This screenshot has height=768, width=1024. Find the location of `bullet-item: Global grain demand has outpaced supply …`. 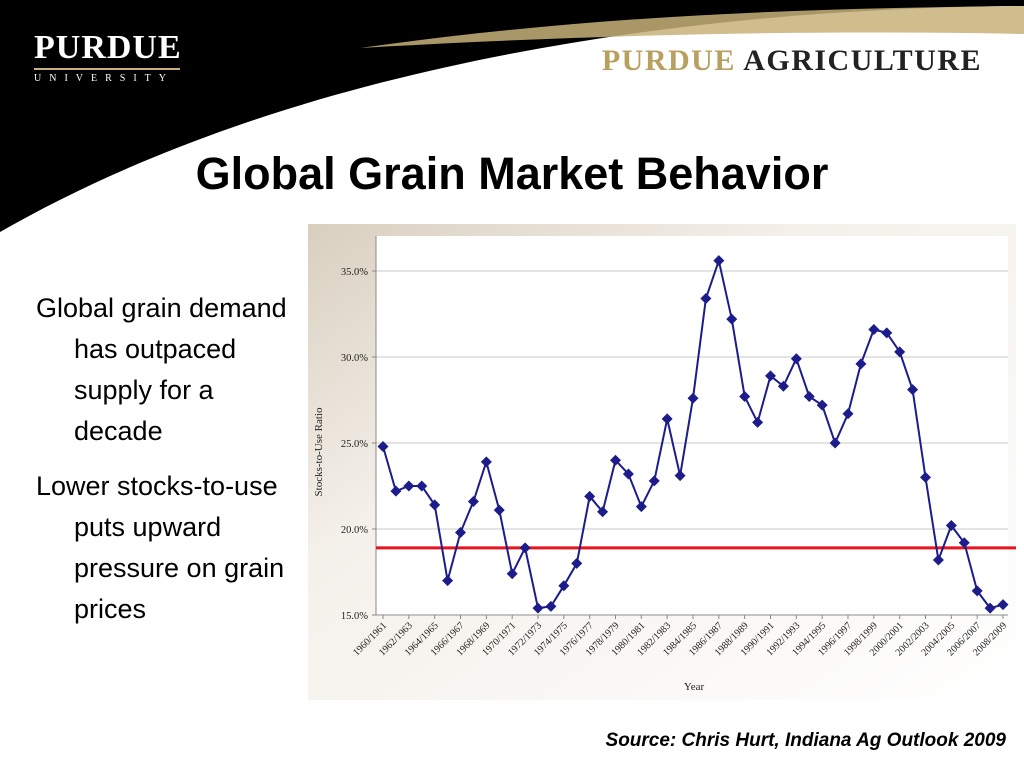

bullet-item: Global grain demand has outpaced supply … is located at coordinates (161, 369).